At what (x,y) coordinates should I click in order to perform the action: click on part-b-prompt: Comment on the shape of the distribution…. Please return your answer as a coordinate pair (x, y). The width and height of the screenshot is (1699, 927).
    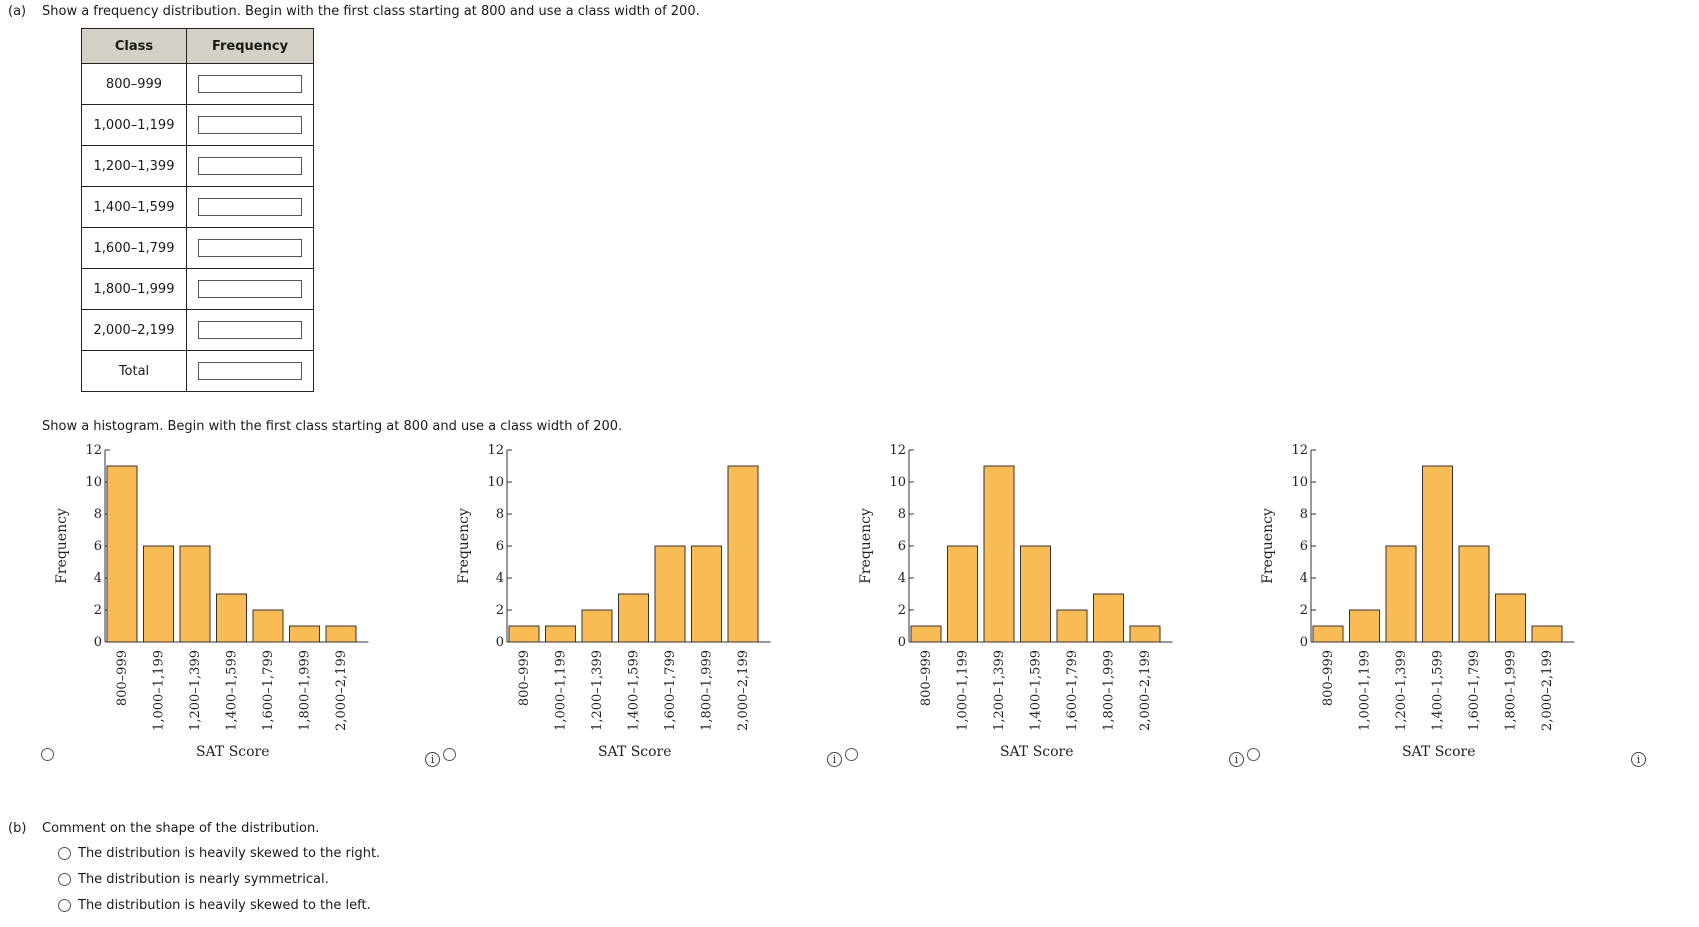
    Looking at the image, I should click on (181, 828).